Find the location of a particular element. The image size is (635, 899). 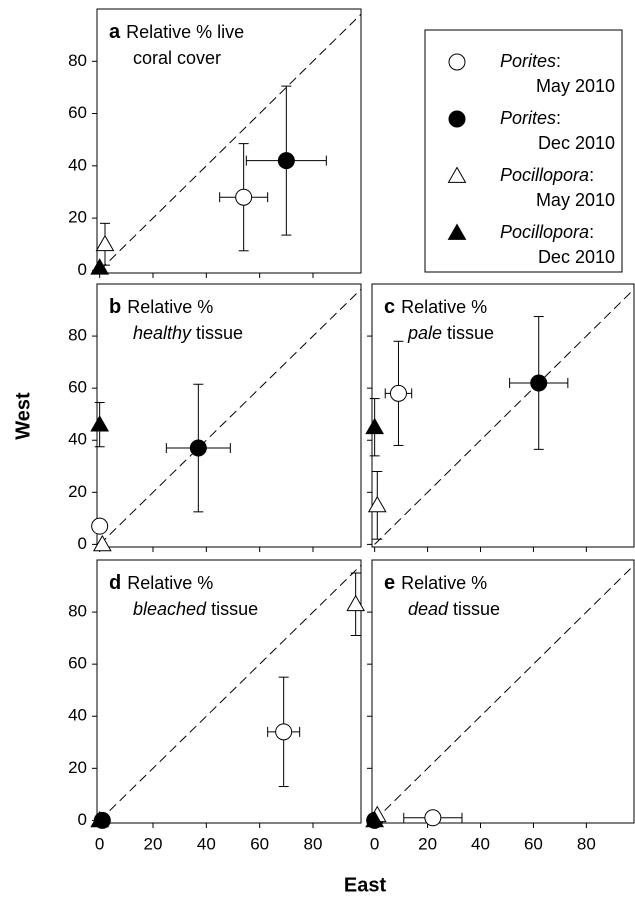

panel-title: d Relative % is located at coordinates (161, 583).